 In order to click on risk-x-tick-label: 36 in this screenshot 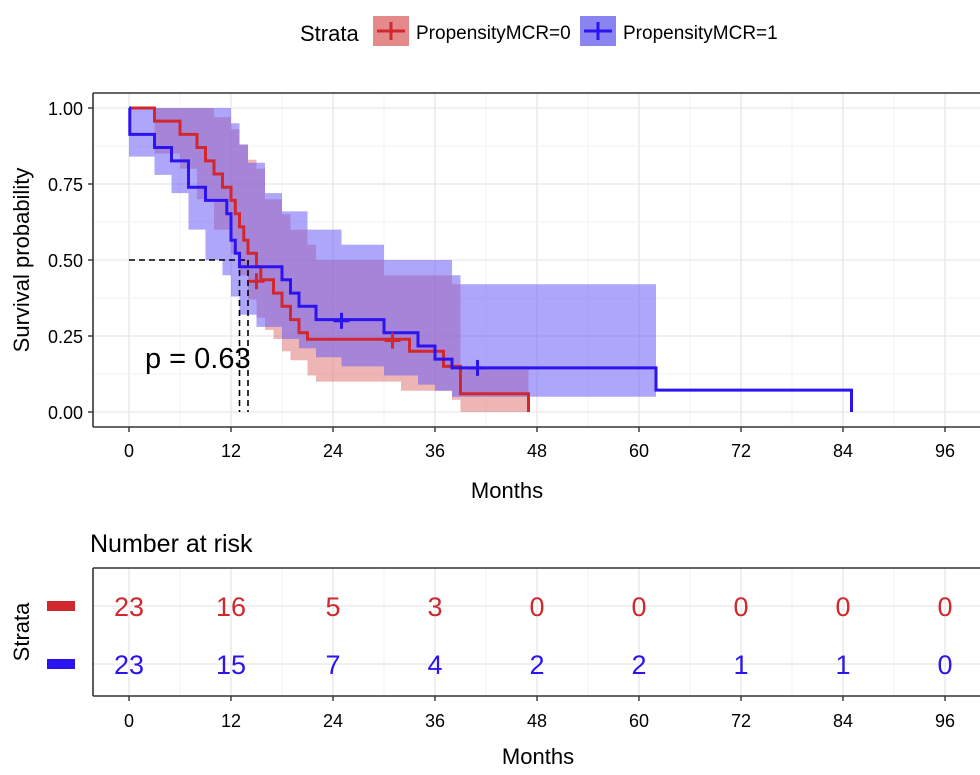, I will do `click(435, 721)`.